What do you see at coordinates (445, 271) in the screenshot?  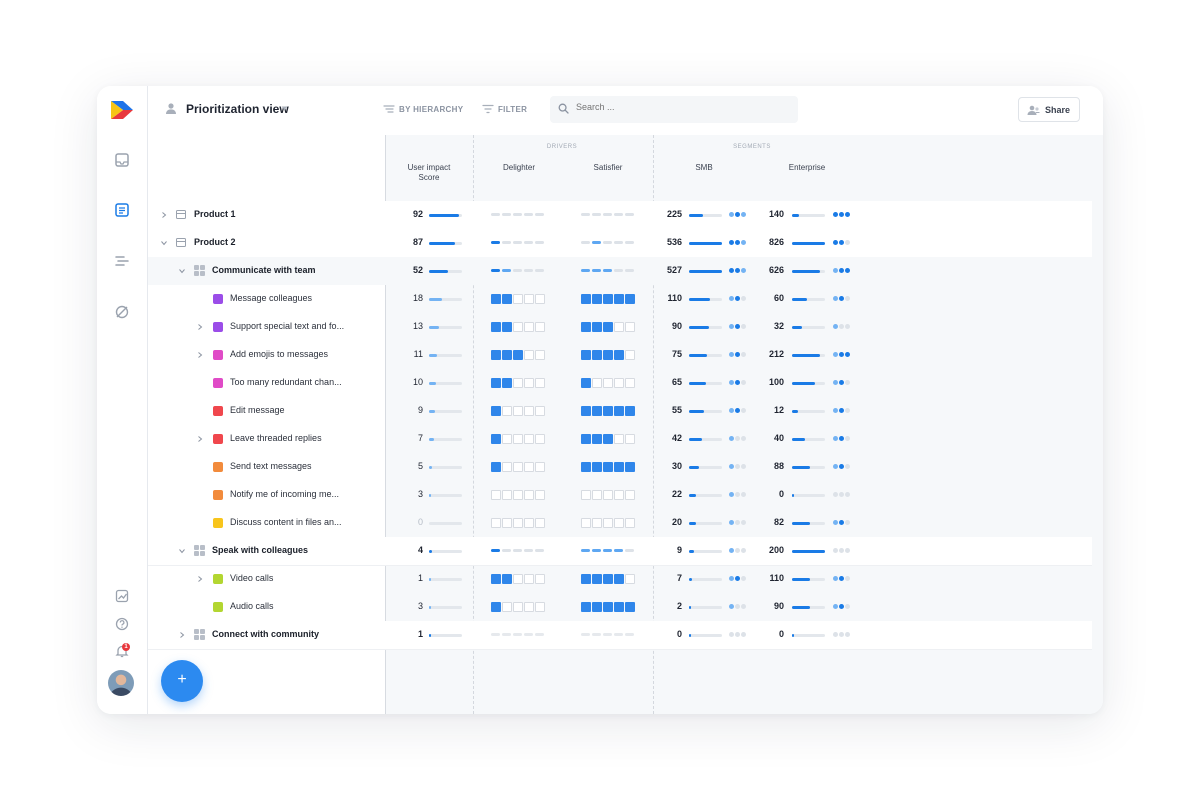 I see `impact-bar` at bounding box center [445, 271].